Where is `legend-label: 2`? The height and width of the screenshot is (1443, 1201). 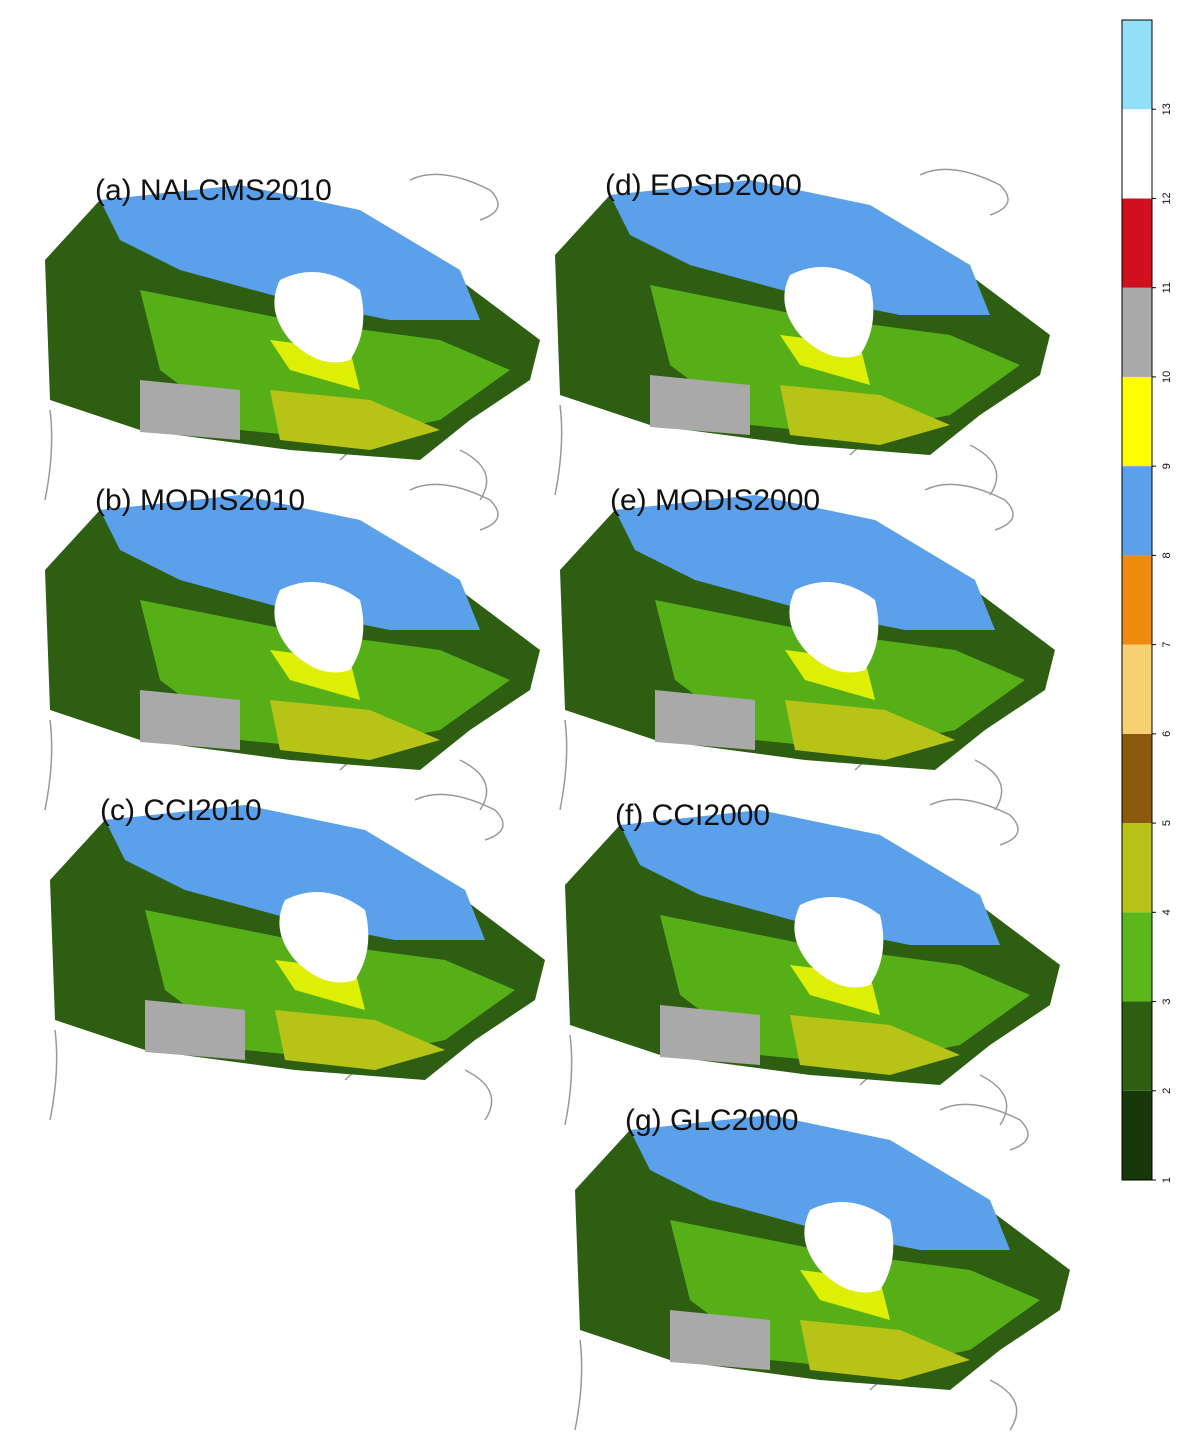 legend-label: 2 is located at coordinates (1167, 1091).